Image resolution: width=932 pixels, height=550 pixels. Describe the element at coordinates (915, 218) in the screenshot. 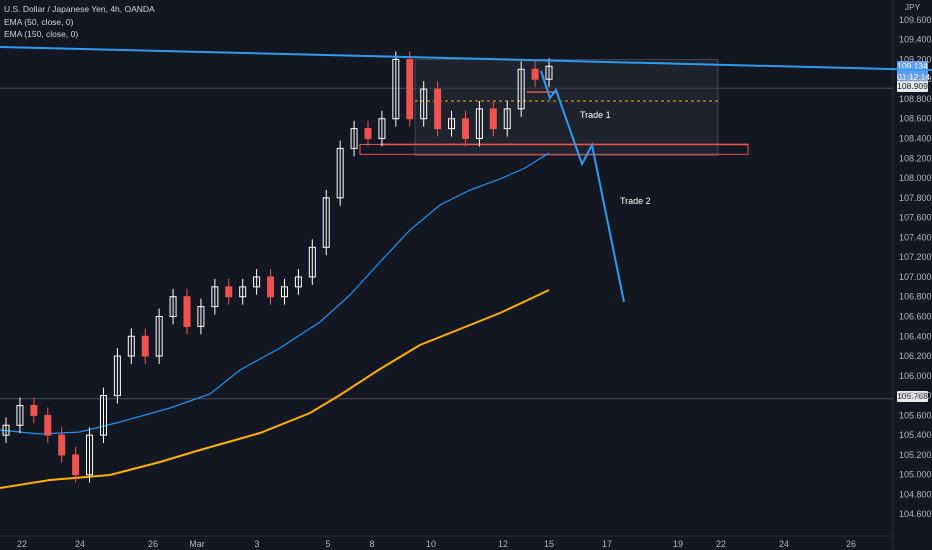

I see `y-tick-label: 107.600` at that location.